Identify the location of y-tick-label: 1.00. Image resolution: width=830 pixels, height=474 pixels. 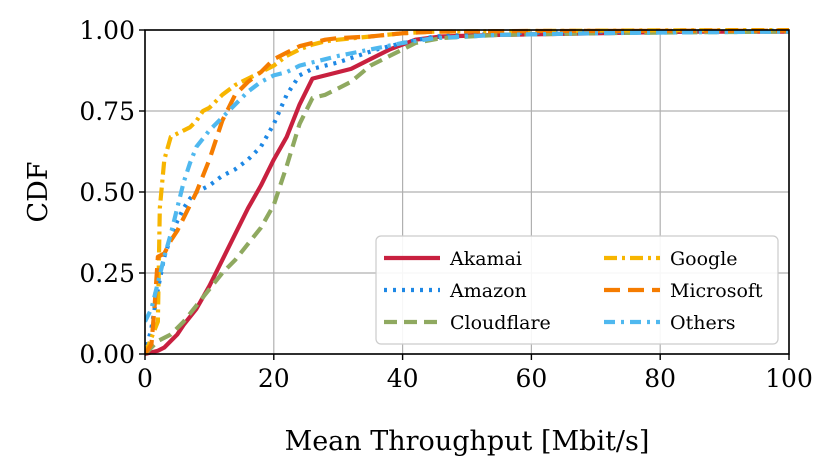
(107, 30).